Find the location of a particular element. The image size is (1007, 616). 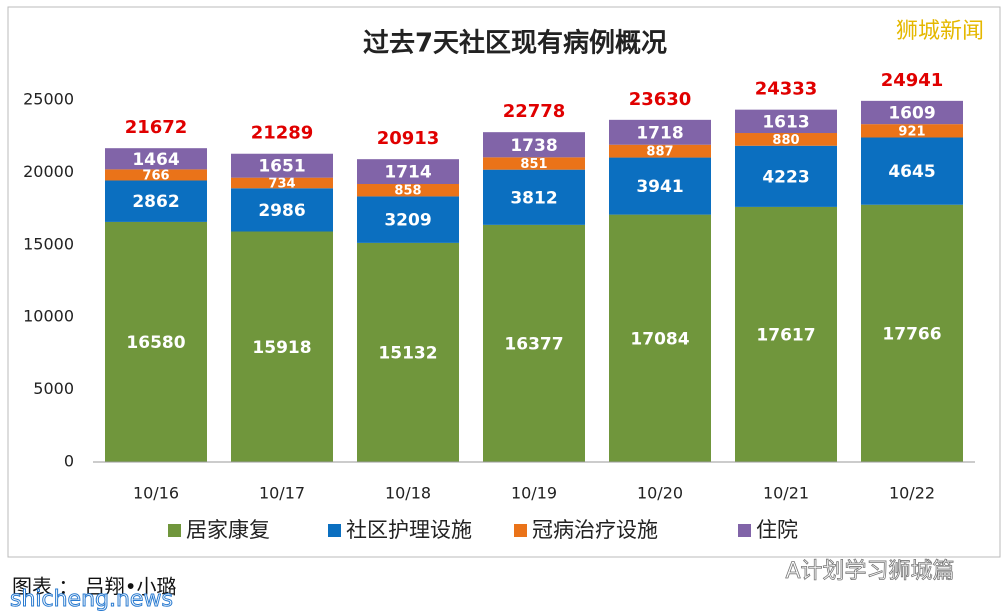

value-label: 1464 is located at coordinates (155, 160).